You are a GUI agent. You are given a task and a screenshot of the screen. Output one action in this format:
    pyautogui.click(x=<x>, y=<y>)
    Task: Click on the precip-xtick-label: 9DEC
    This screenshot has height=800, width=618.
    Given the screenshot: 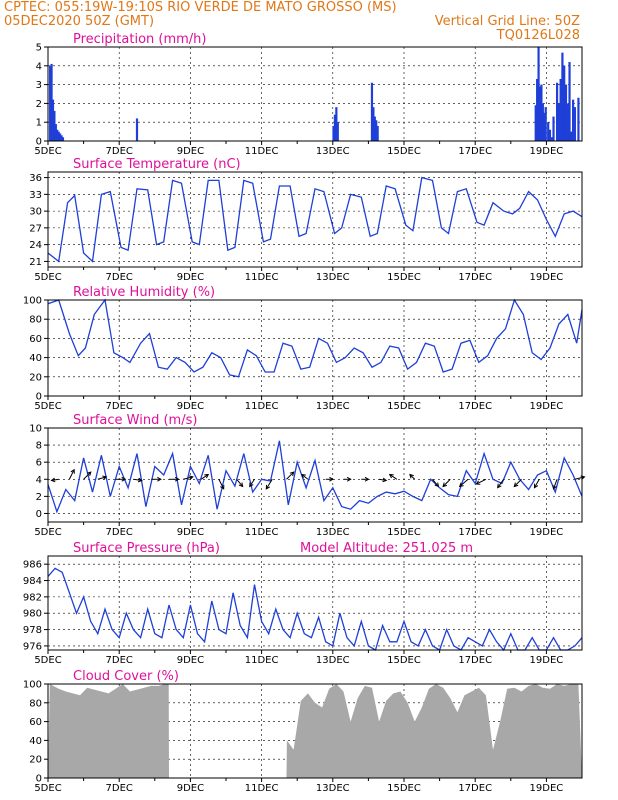 What is the action you would take?
    pyautogui.click(x=190, y=151)
    